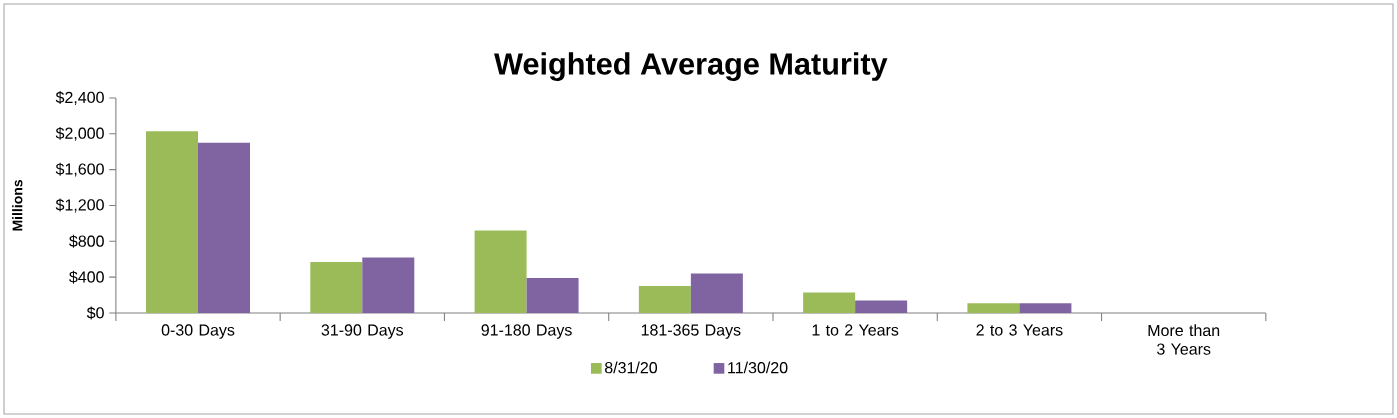 This screenshot has height=418, width=1397. I want to click on x-tick-label: 31-90 Days, so click(362, 331).